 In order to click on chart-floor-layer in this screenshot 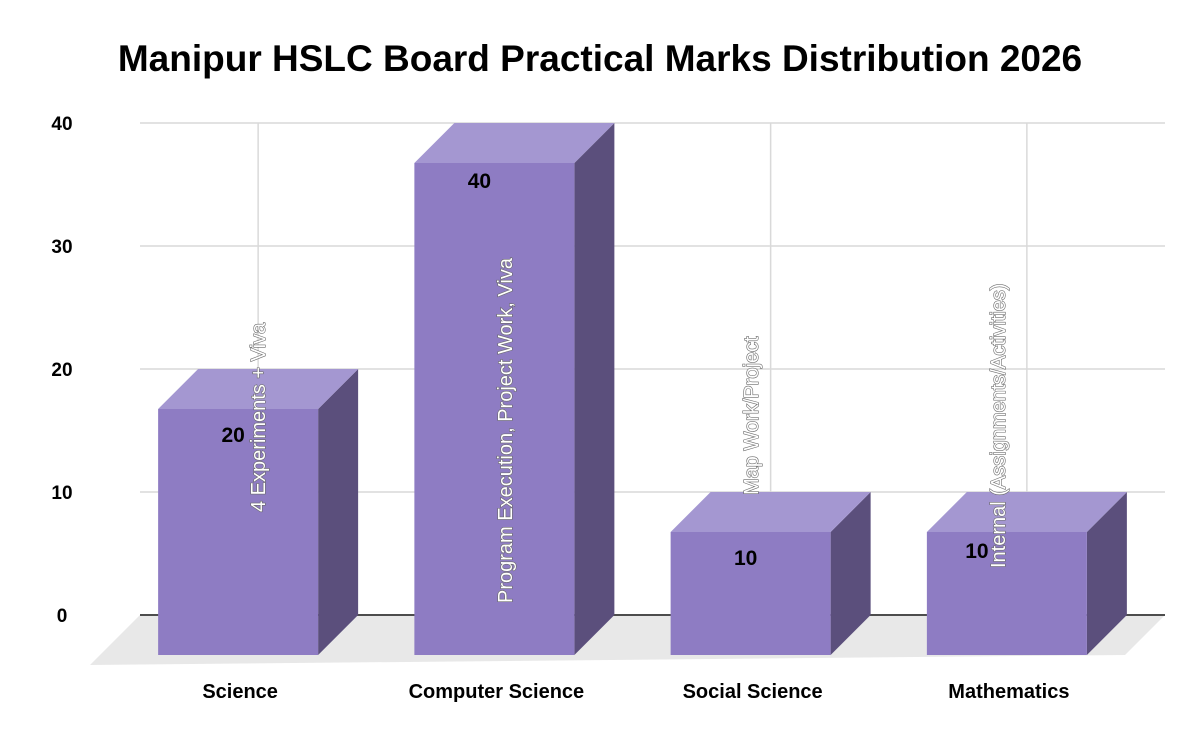, I will do `click(627, 640)`.